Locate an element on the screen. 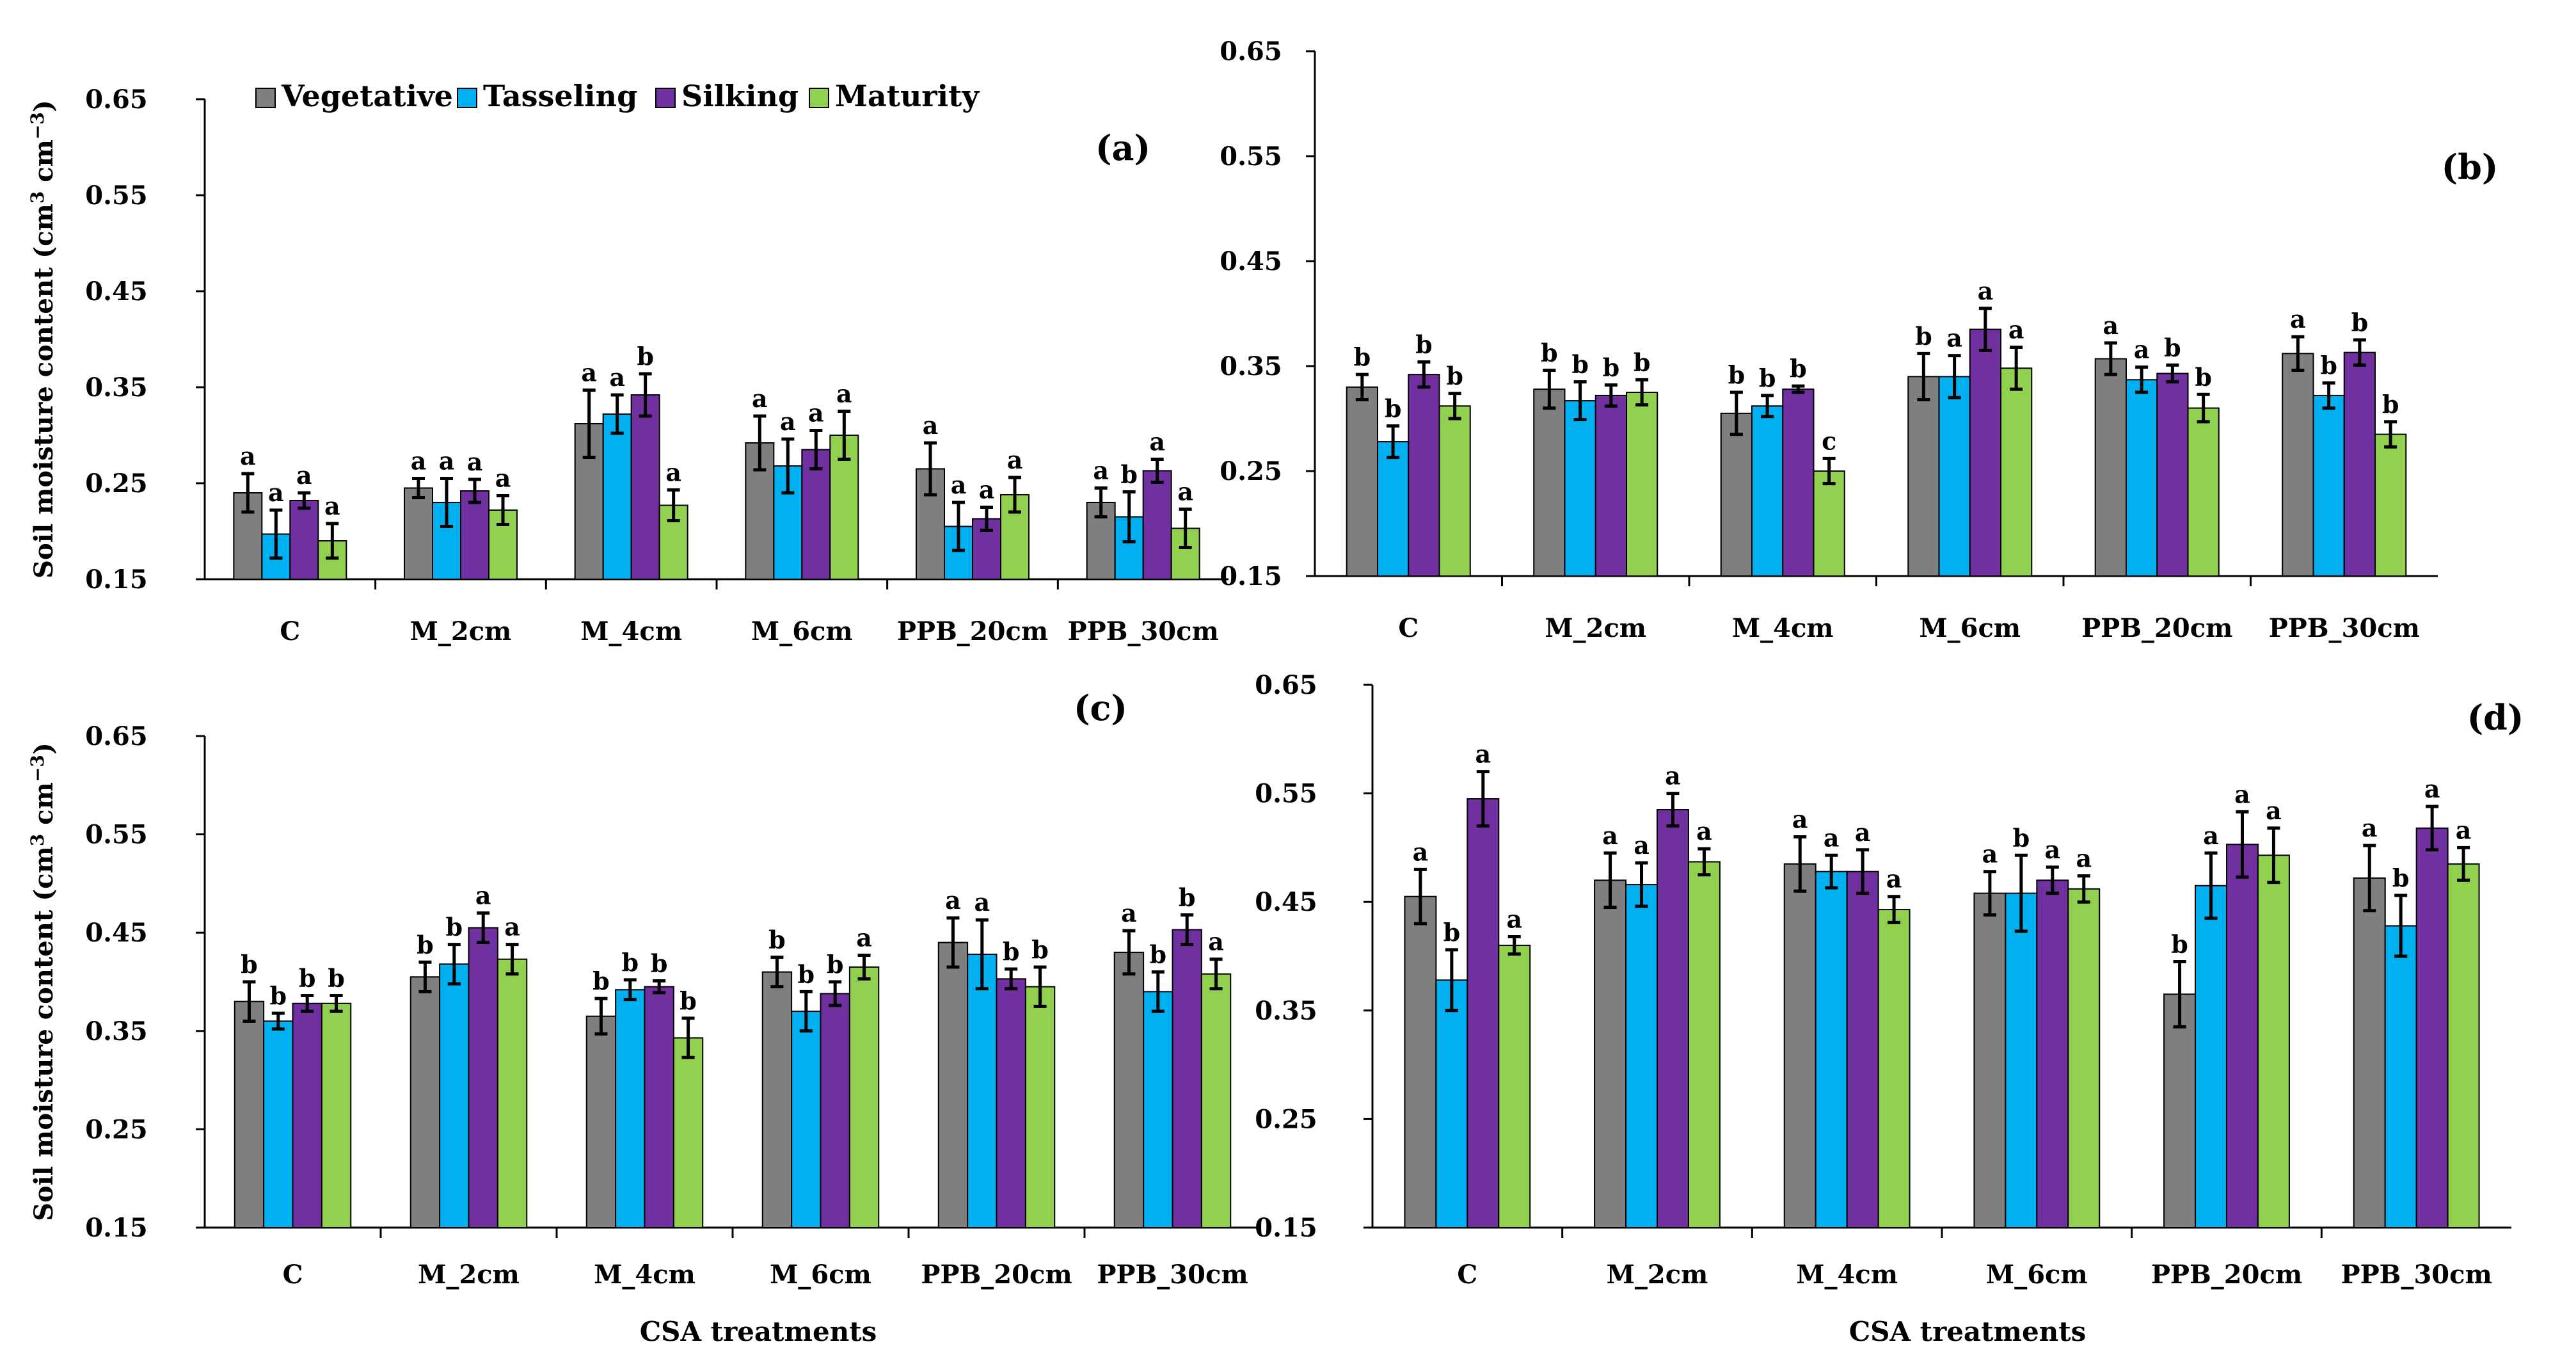  category-label: M_6cm is located at coordinates (802, 631).